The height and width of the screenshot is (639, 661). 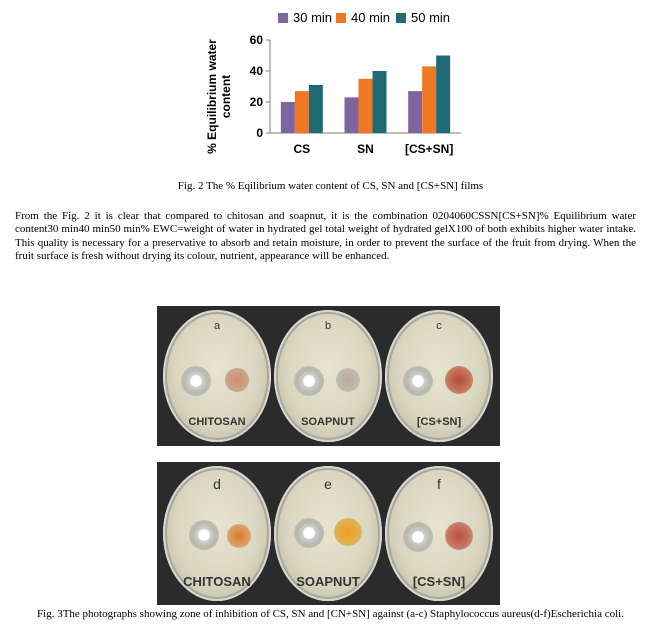 What do you see at coordinates (429, 149) in the screenshot?
I see `x-tick-label: [CS+SN]` at bounding box center [429, 149].